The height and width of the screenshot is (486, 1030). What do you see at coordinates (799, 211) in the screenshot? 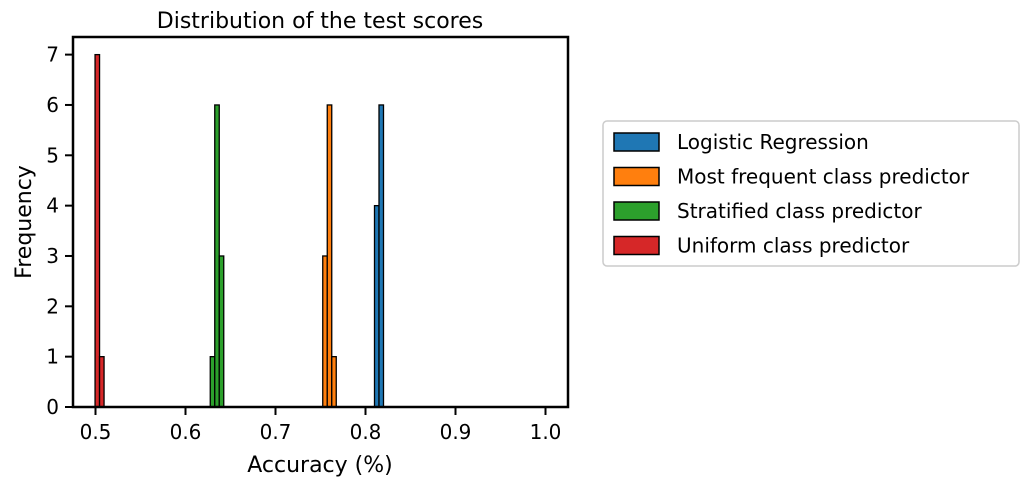
I see `legend-label: Stratified class predictor` at bounding box center [799, 211].